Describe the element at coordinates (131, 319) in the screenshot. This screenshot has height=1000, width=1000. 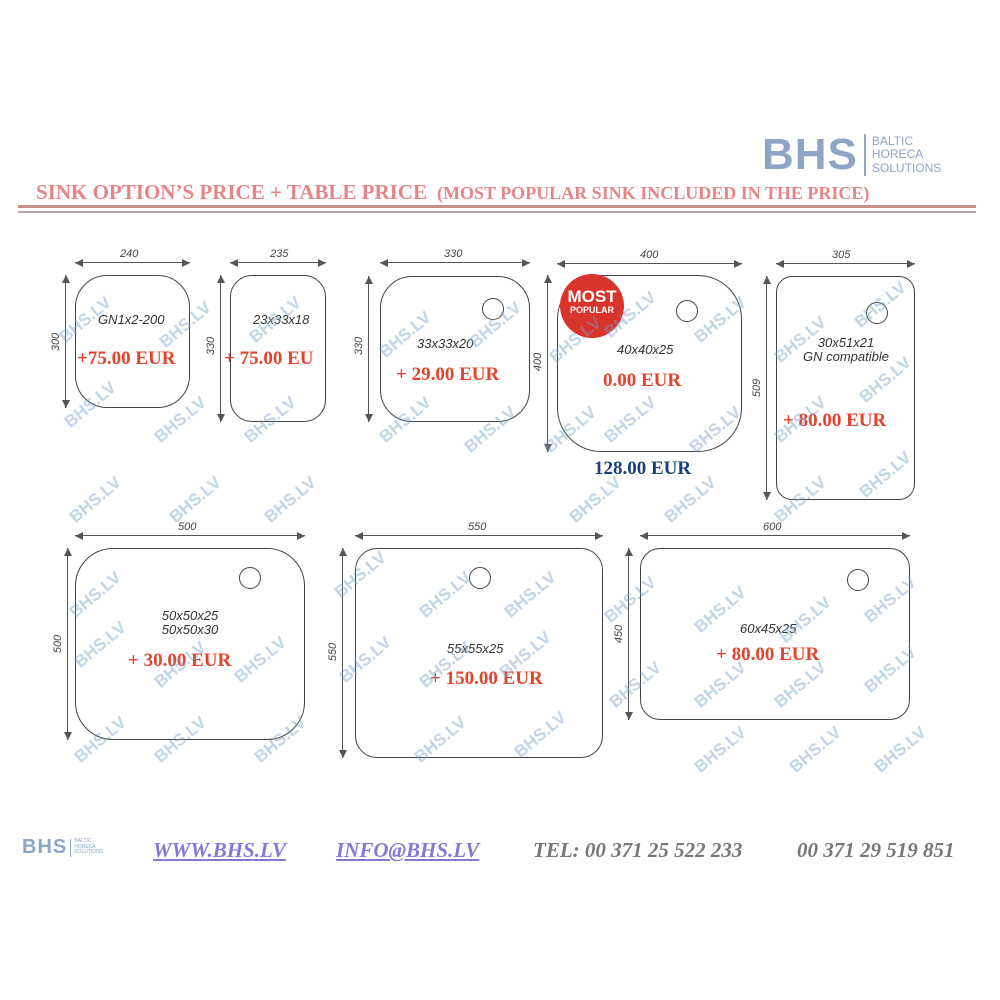
I see `sink-model: GN1x2-200` at that location.